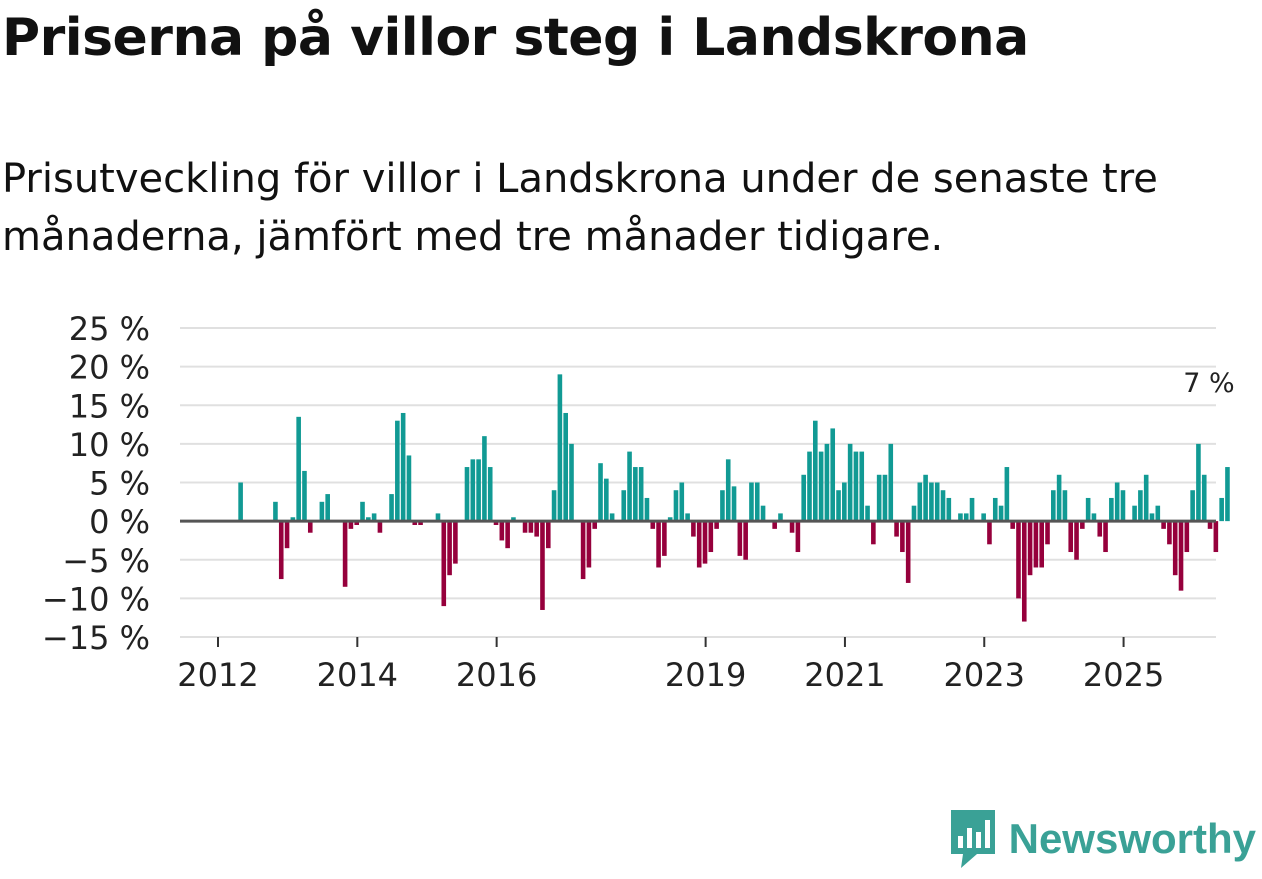  I want to click on y-axis: −15 %−10 %−5 %0 %5 %10 %15 %20 %25 %, so click(96, 483).